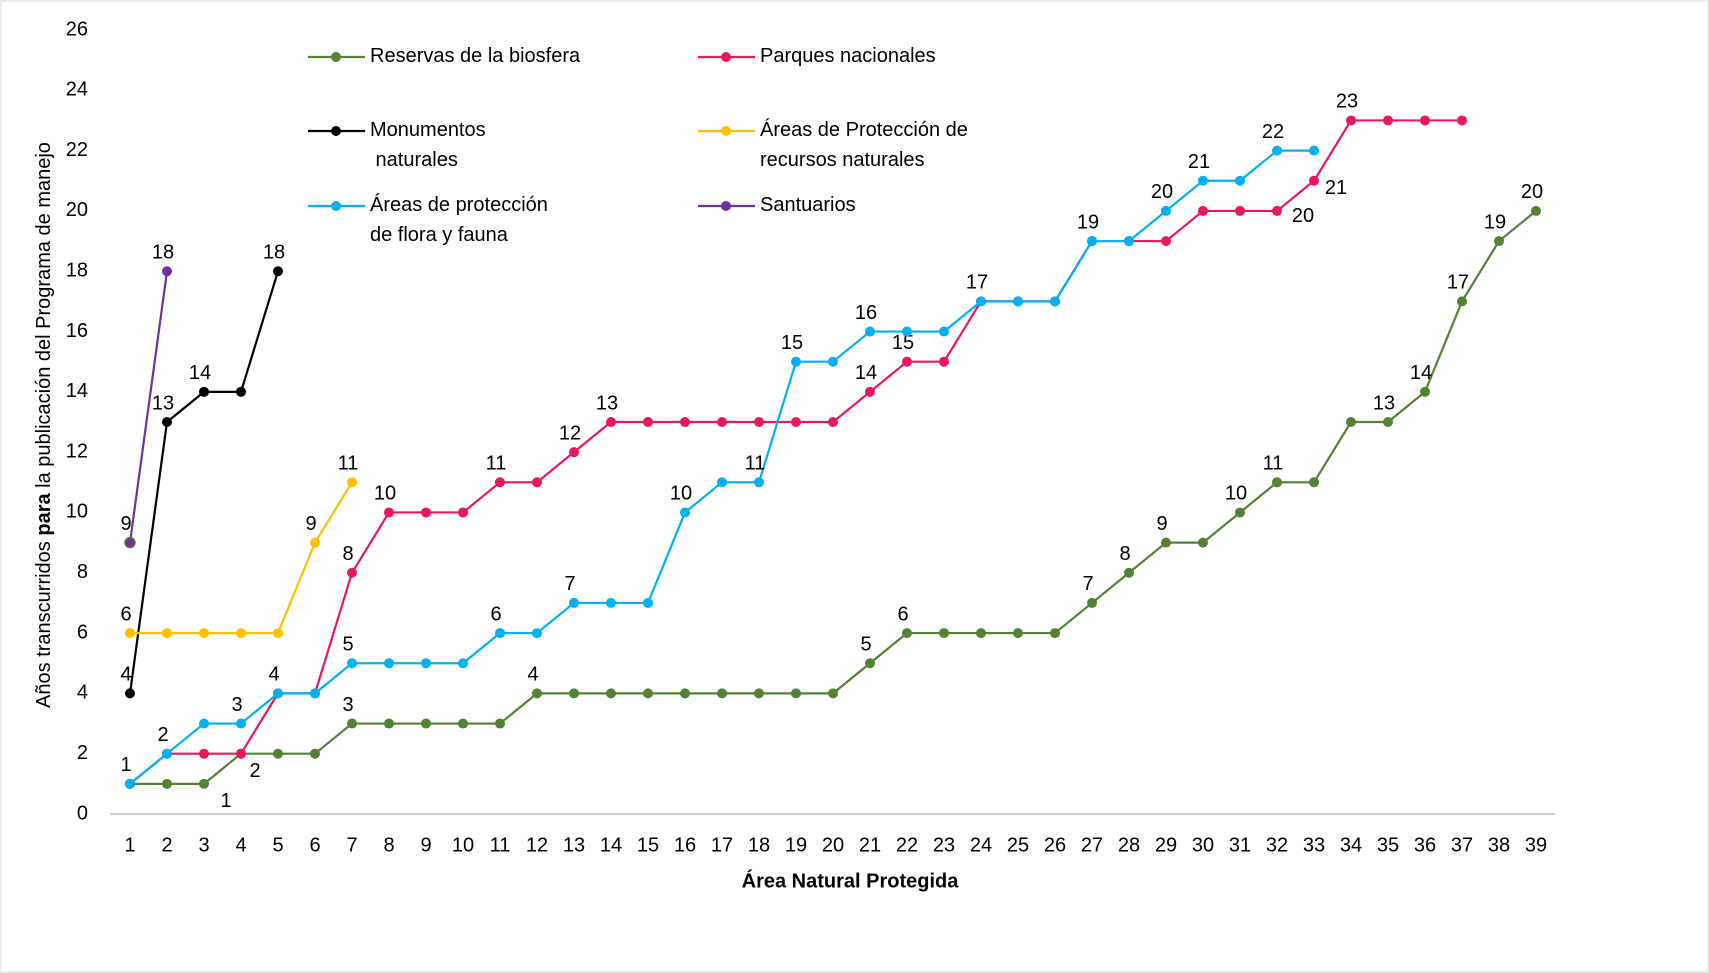 The image size is (1709, 973). Describe the element at coordinates (77, 90) in the screenshot. I see `y-tick-label: 24` at that location.